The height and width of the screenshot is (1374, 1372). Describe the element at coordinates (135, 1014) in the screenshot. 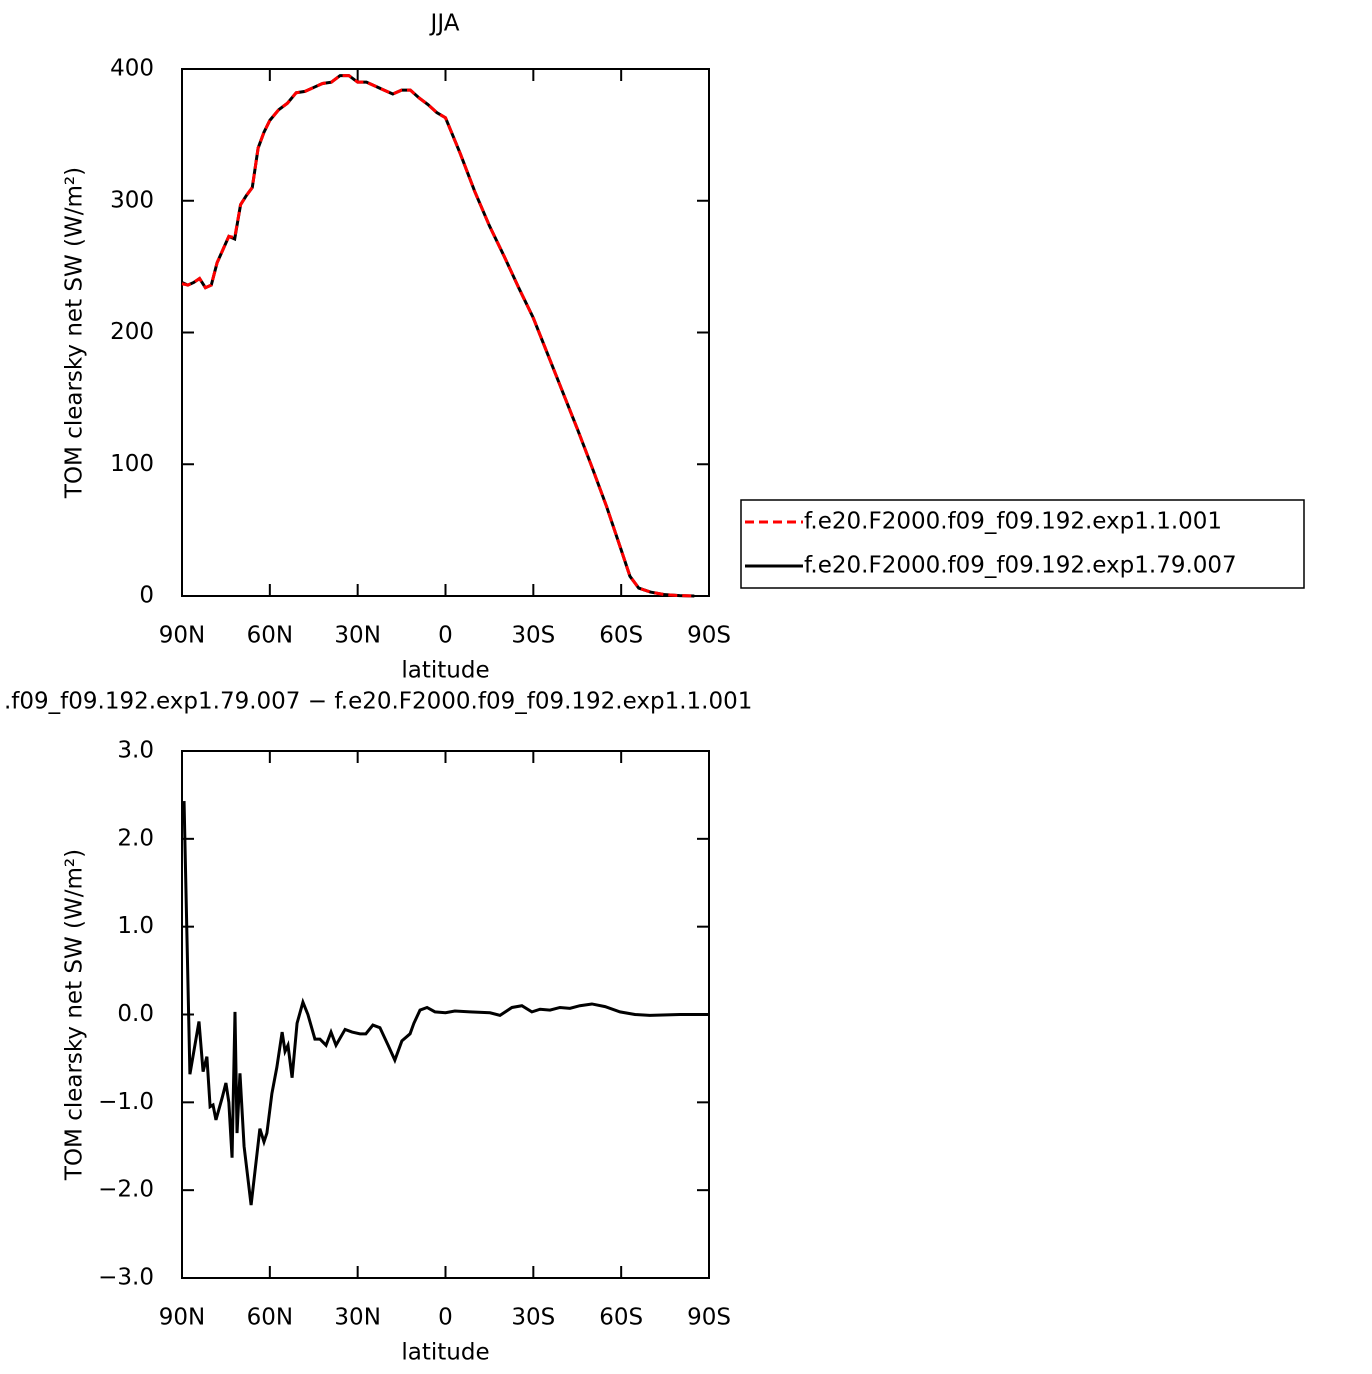

I see `y-tick-label: 0.0` at that location.